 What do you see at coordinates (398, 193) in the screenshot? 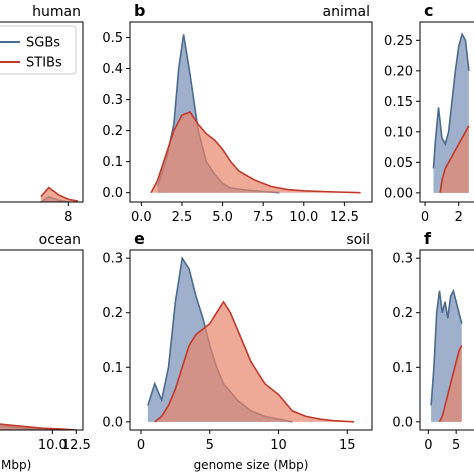
I see `ytick-label-c: 0.00` at bounding box center [398, 193].